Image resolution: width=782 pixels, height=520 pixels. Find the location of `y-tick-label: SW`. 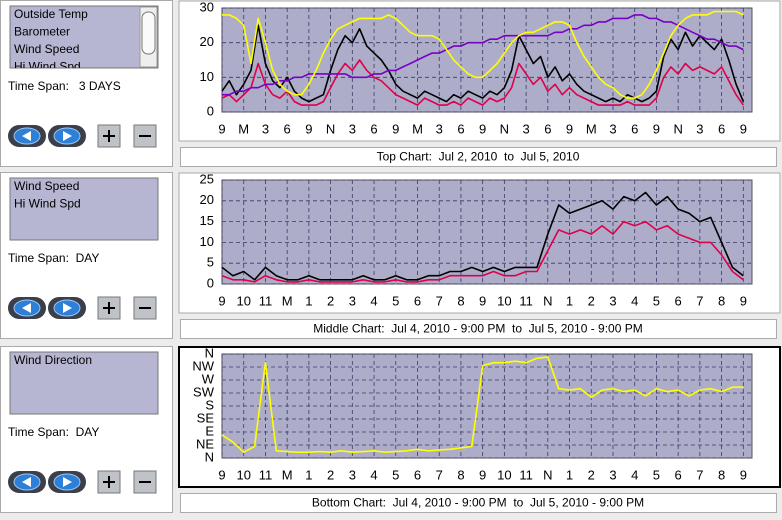

y-tick-label: SW is located at coordinates (204, 391).